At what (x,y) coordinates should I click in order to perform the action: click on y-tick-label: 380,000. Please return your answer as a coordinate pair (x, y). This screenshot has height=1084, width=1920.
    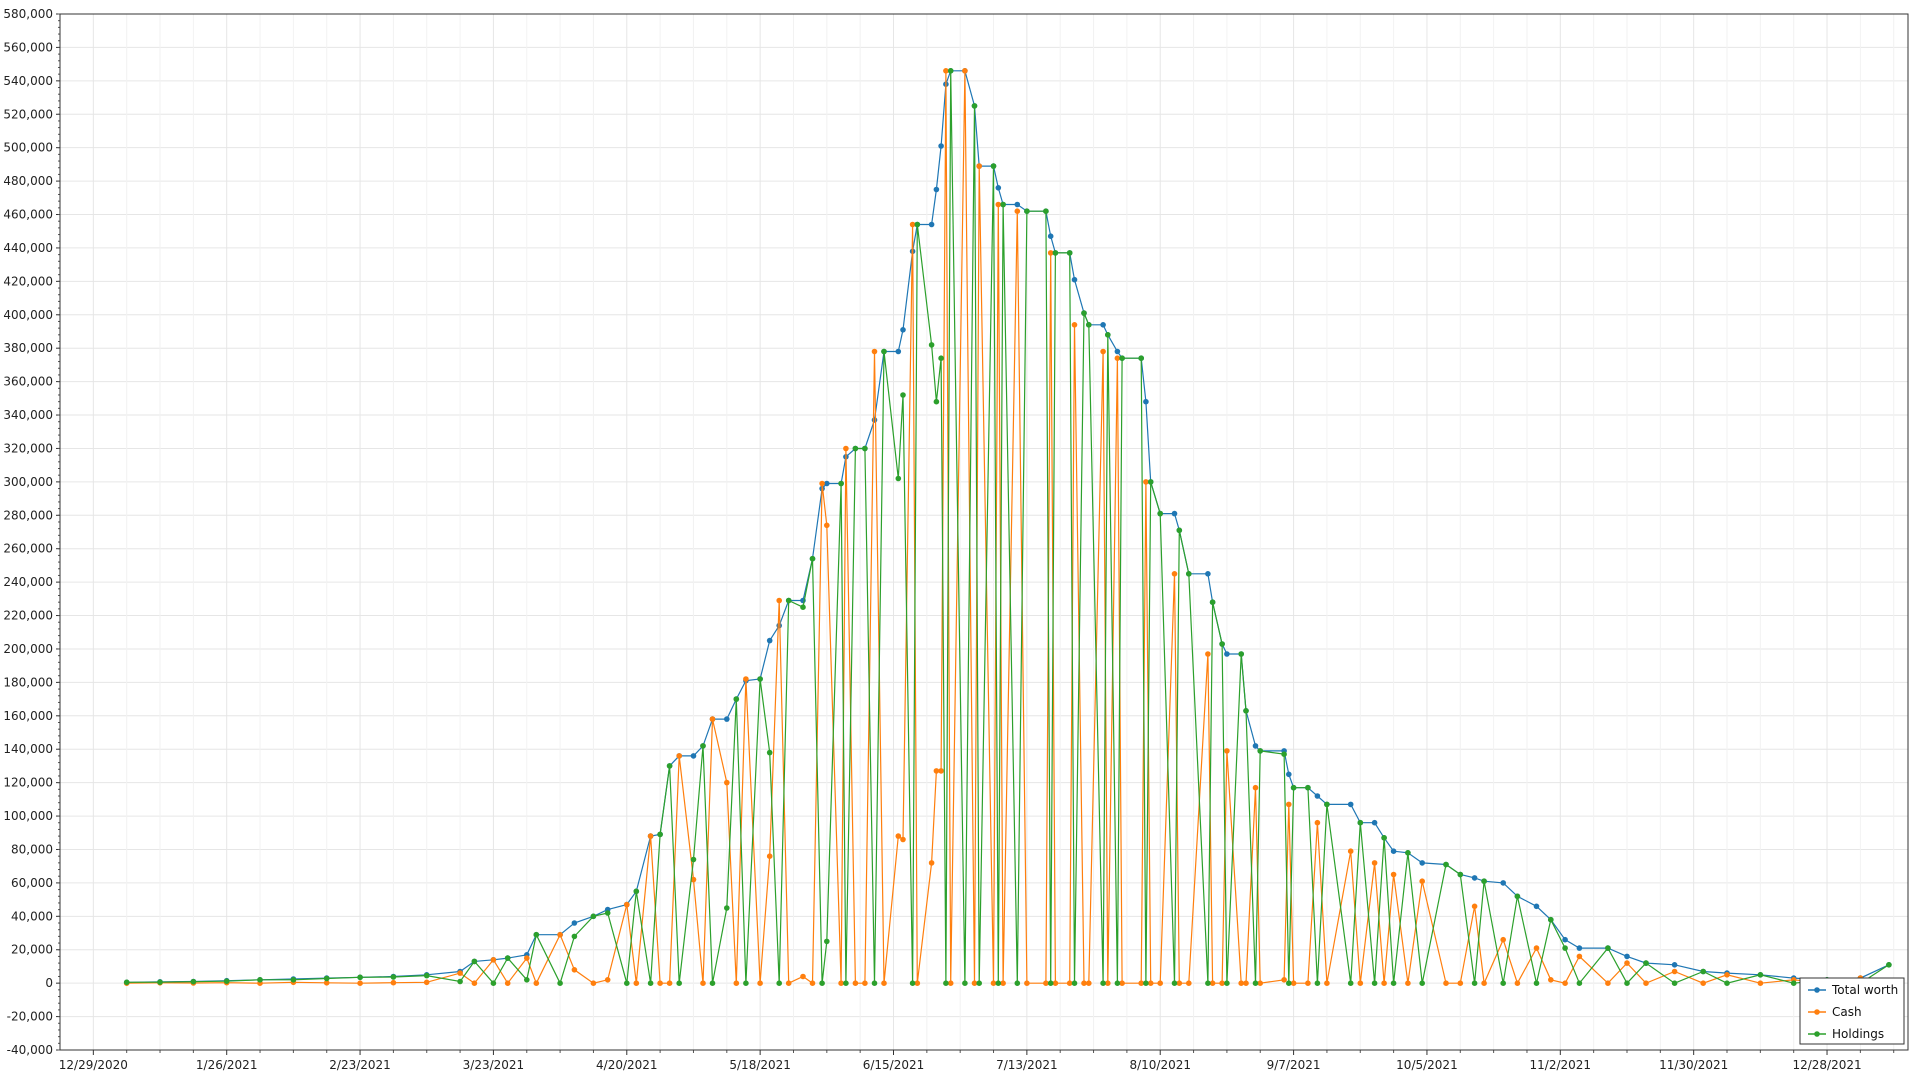
    Looking at the image, I should click on (28, 348).